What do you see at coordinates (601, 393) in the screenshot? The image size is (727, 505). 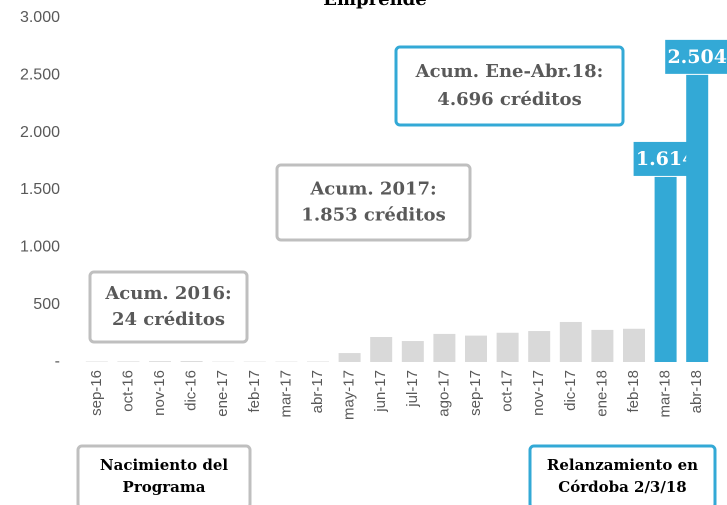 I see `x-tick-label: ene-18` at bounding box center [601, 393].